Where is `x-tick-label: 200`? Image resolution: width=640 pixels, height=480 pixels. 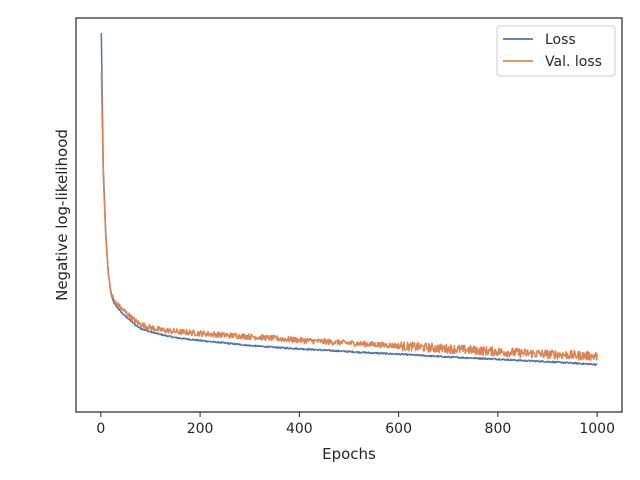
x-tick-label: 200 is located at coordinates (200, 429).